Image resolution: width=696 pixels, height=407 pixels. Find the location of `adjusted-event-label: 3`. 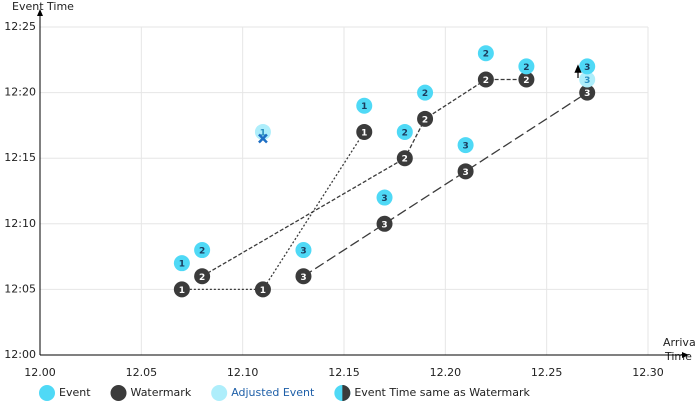

adjusted-event-label: 3 is located at coordinates (587, 81).